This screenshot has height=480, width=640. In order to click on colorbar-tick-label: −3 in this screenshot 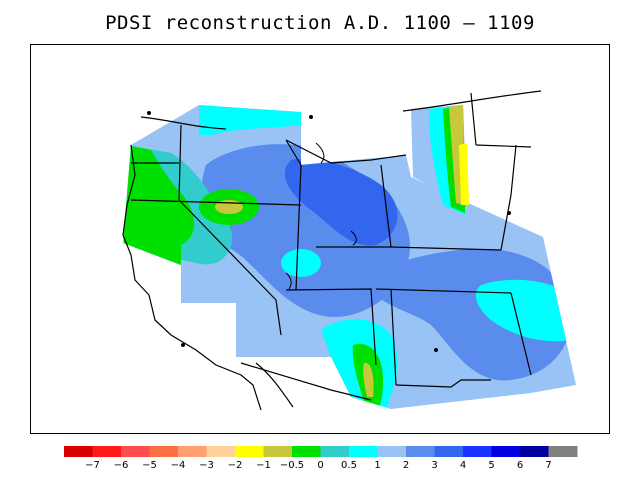, I will do `click(206, 465)`.